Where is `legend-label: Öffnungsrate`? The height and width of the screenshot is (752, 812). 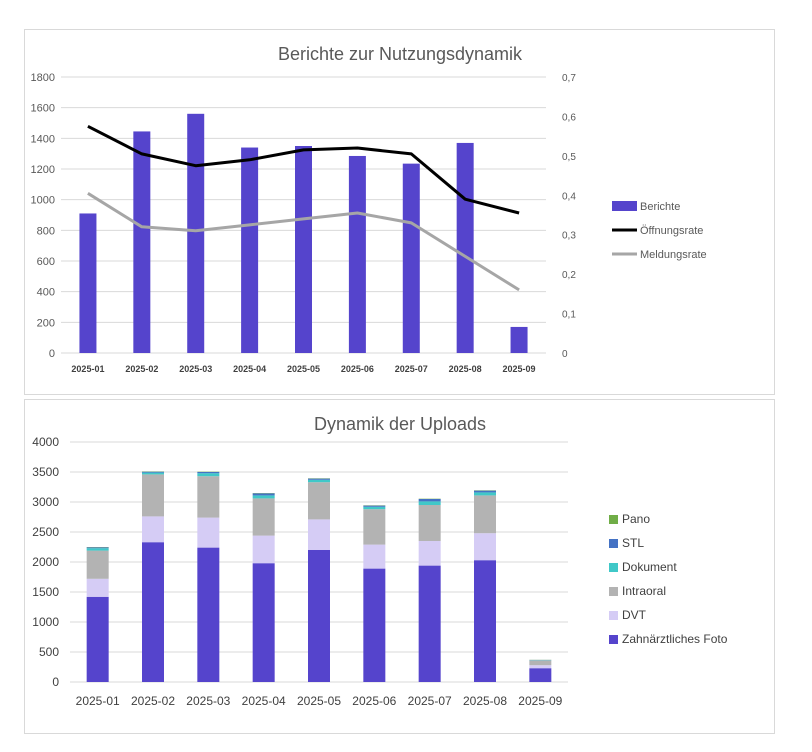 legend-label: Öffnungsrate is located at coordinates (671, 231).